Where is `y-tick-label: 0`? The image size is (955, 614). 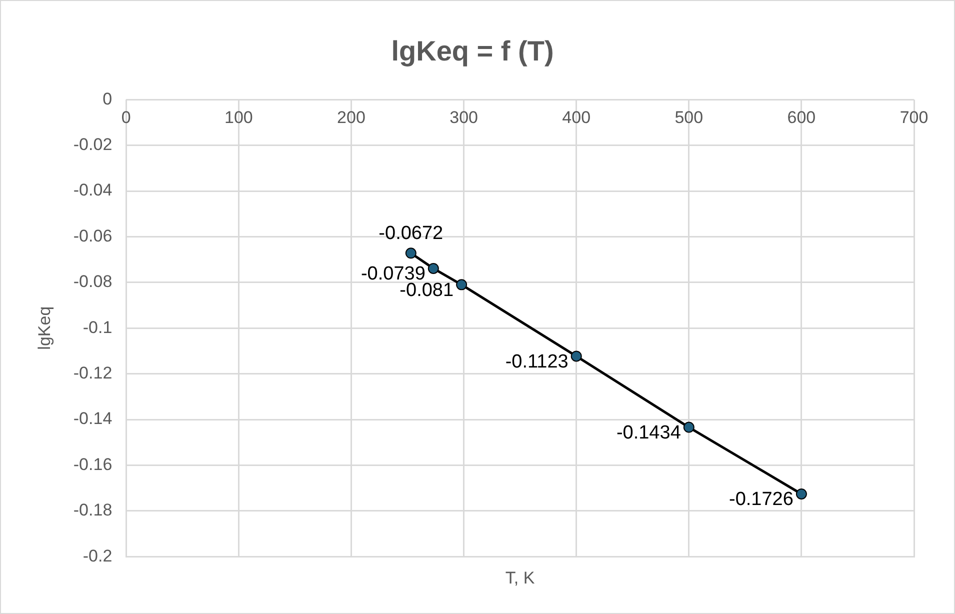
y-tick-label: 0 is located at coordinates (107, 98).